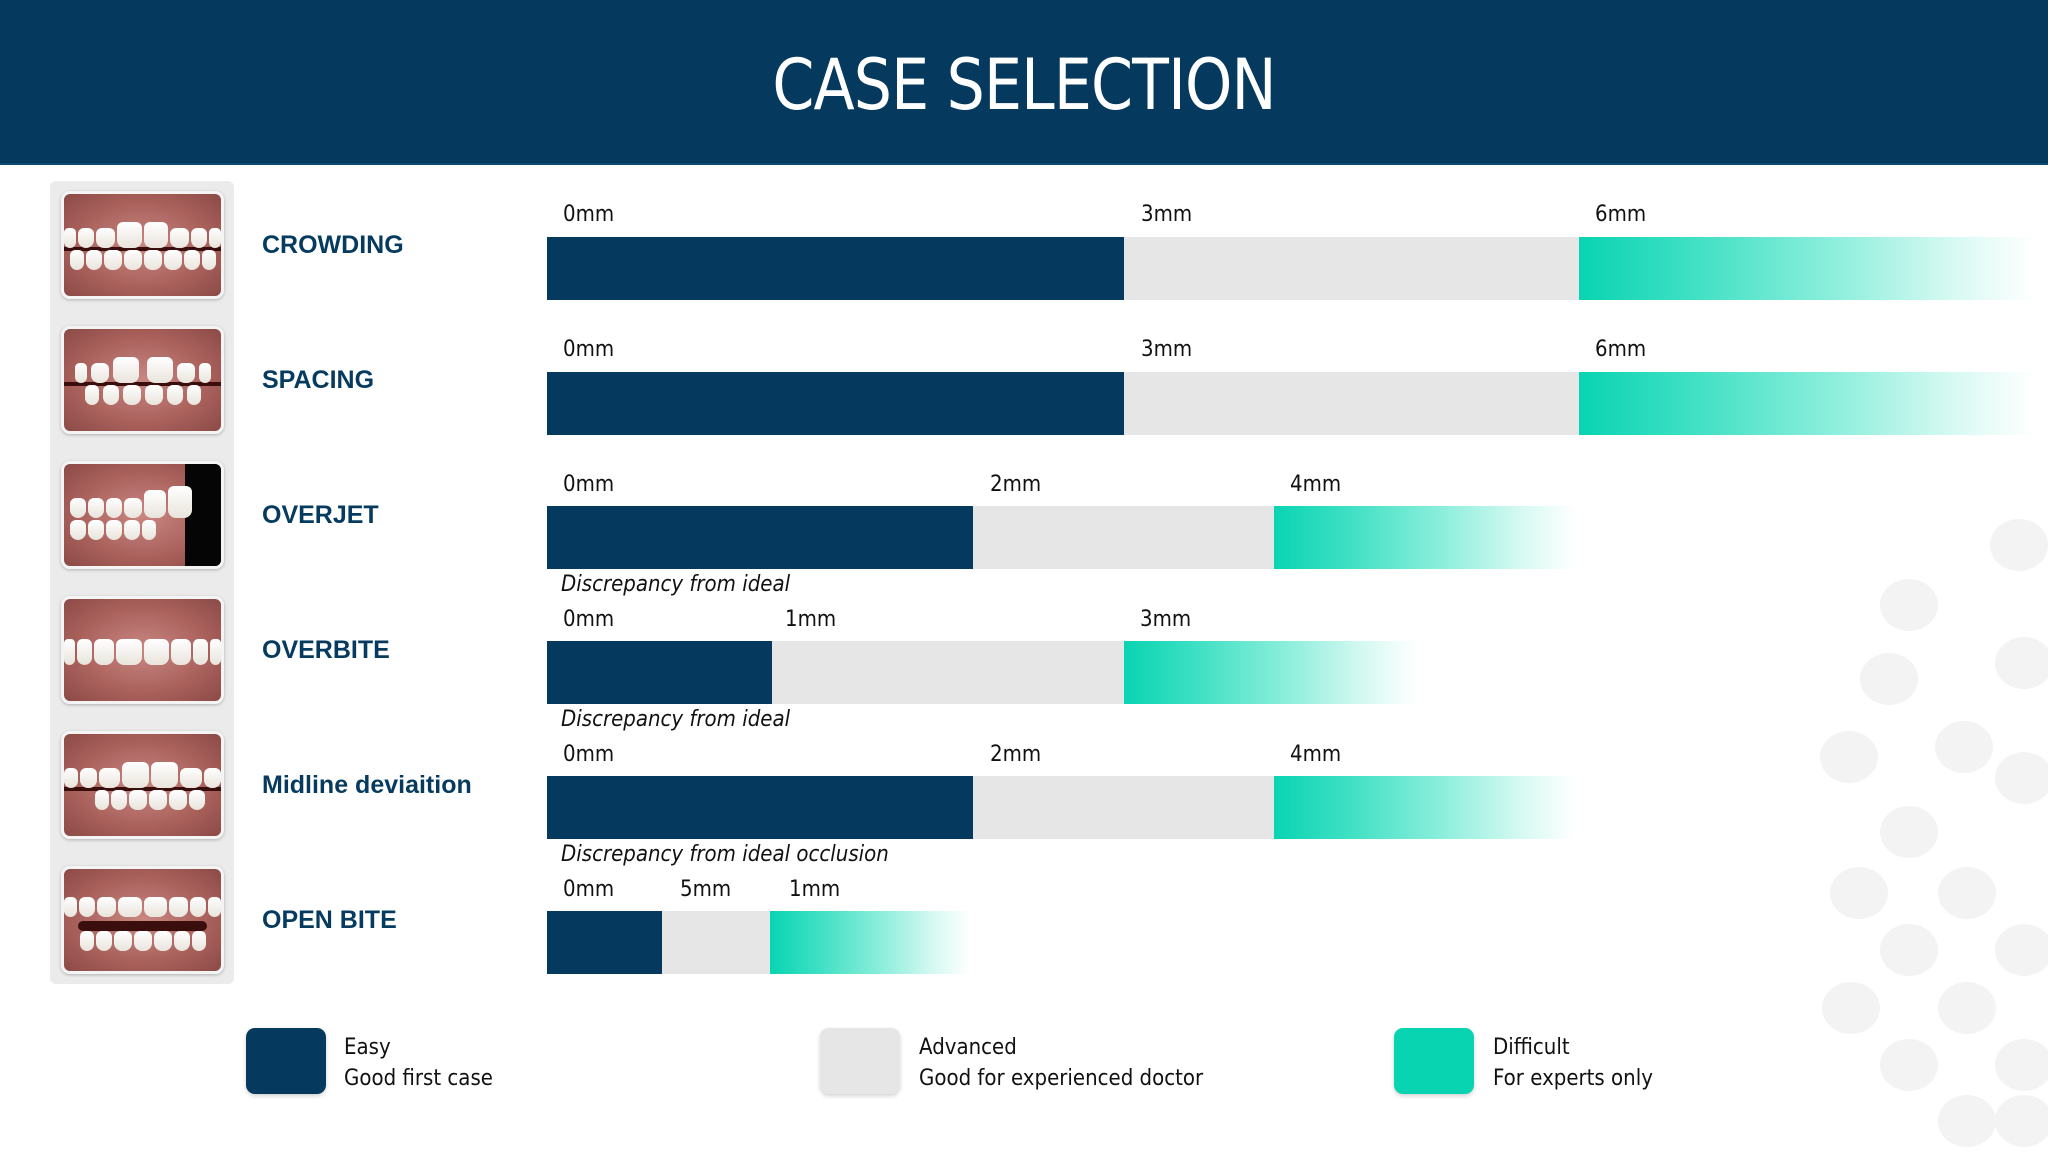 The width and height of the screenshot is (2048, 1152). I want to click on bar-easy-crowding, so click(835, 268).